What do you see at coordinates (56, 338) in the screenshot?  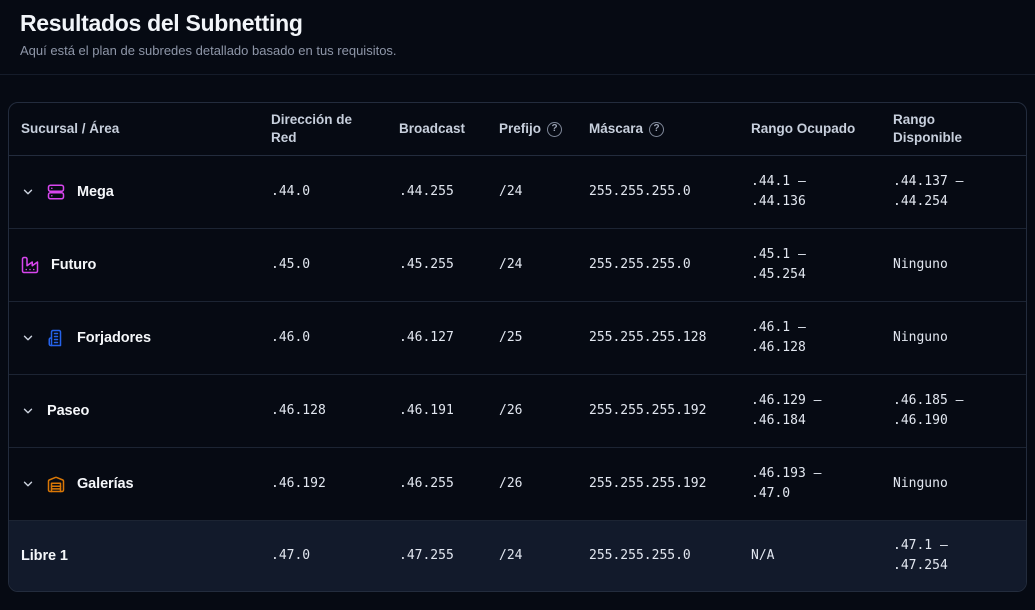 I see `building-icon` at bounding box center [56, 338].